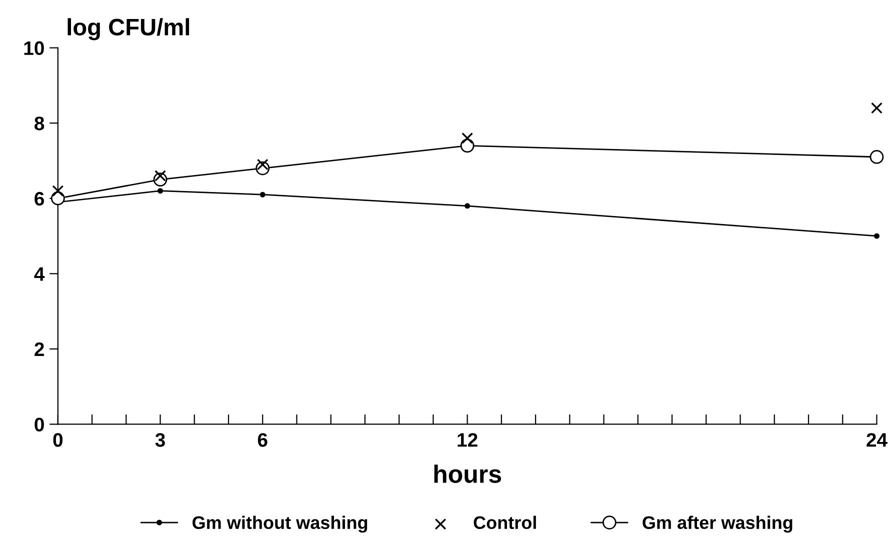 The width and height of the screenshot is (891, 556). Describe the element at coordinates (39, 349) in the screenshot. I see `y-tick-label: 2` at that location.